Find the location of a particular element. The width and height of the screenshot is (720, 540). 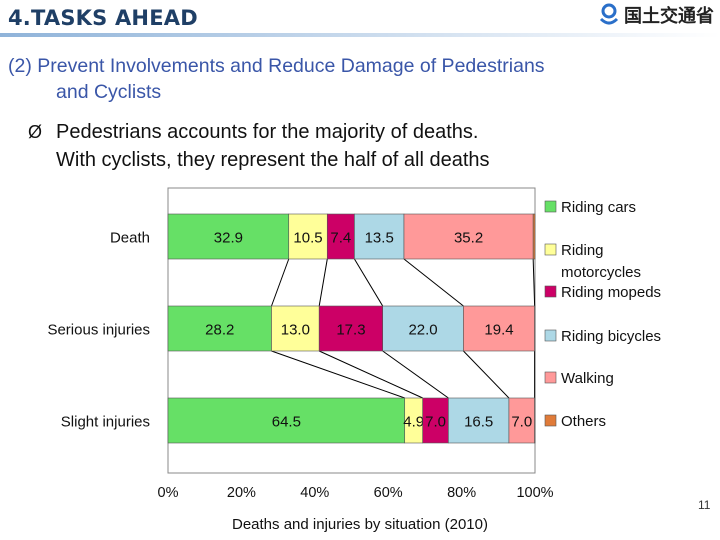

category-label: Serious injuries is located at coordinates (98, 330).